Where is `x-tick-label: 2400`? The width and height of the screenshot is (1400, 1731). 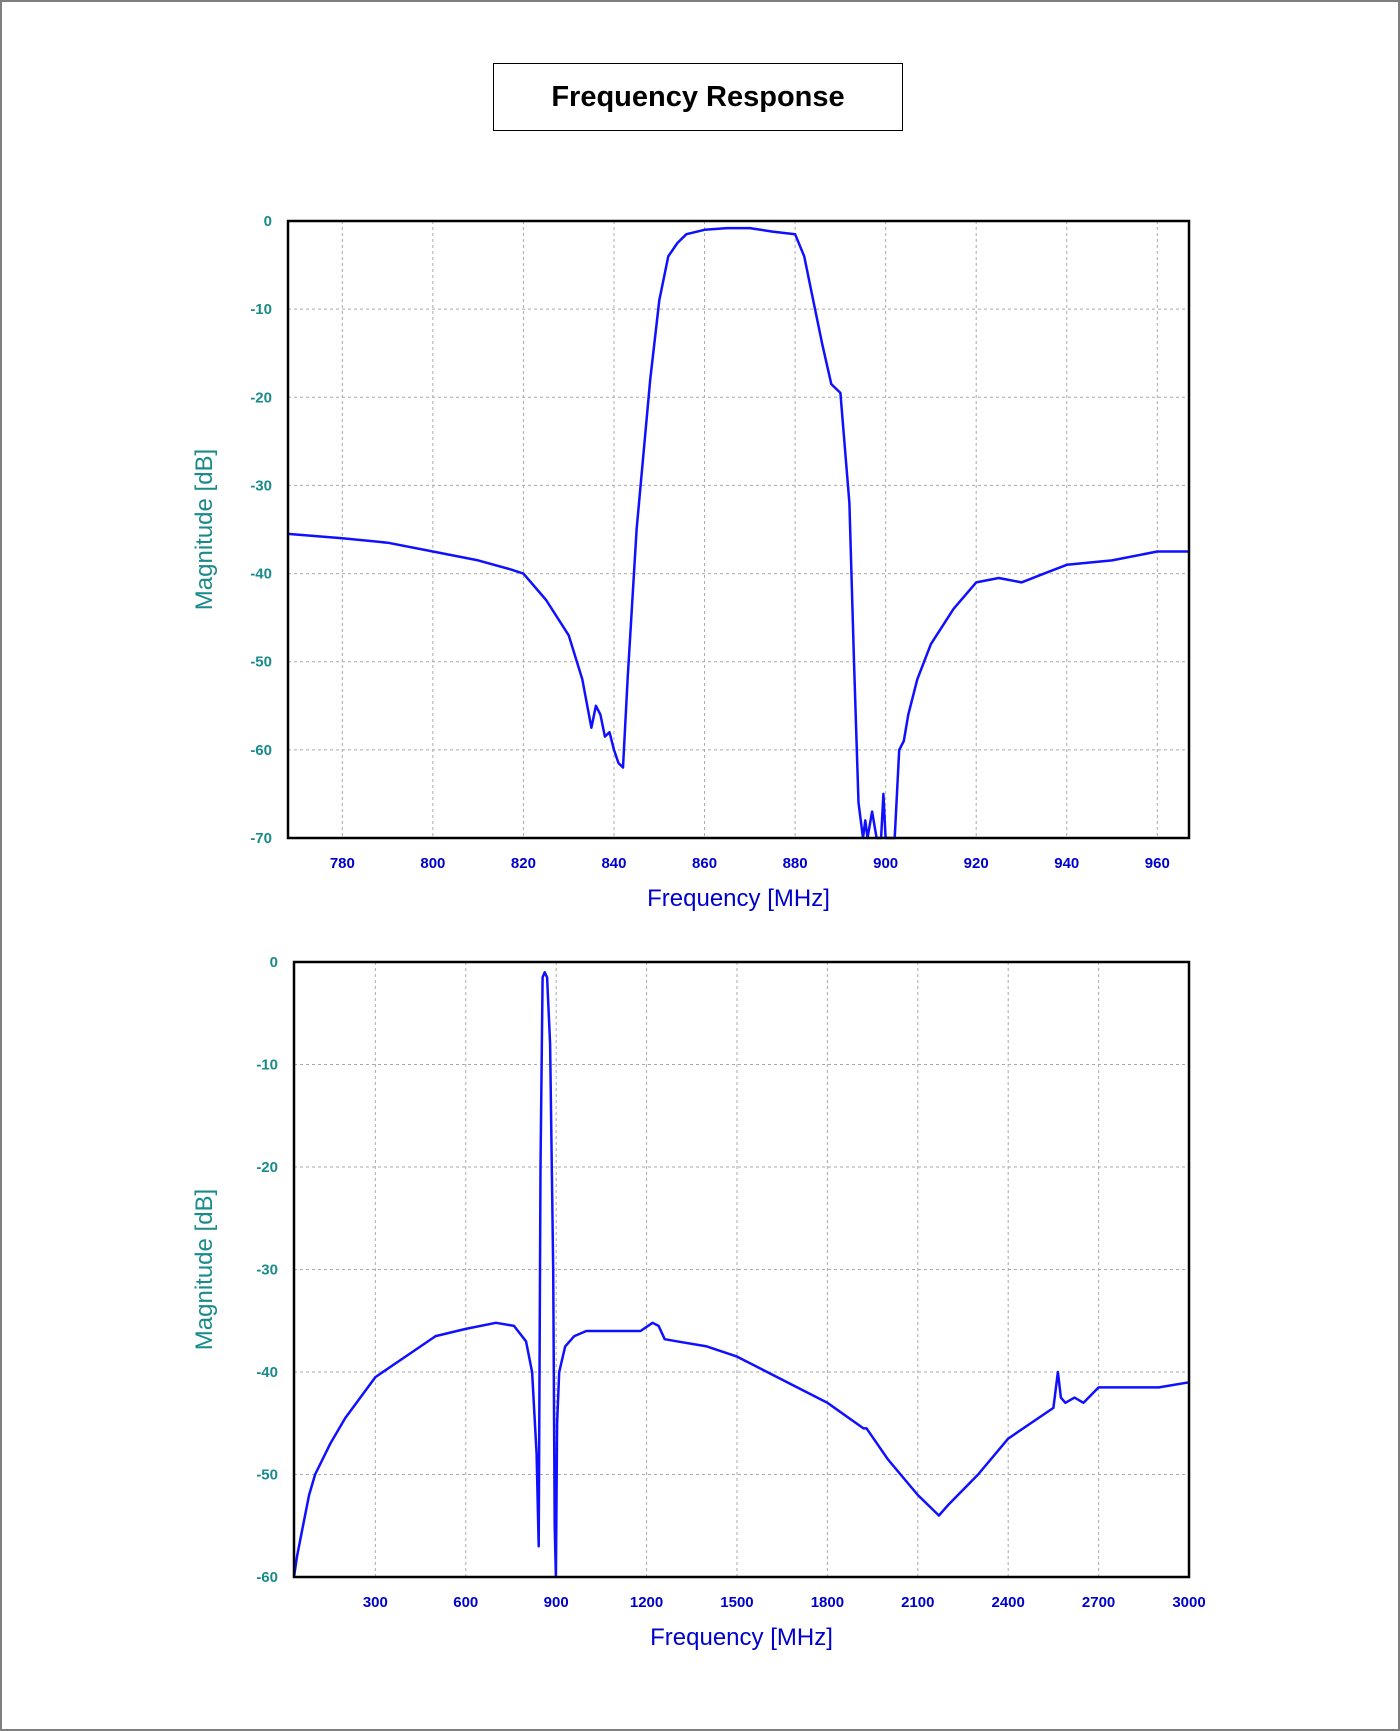
x-tick-label: 2400 is located at coordinates (1008, 1602).